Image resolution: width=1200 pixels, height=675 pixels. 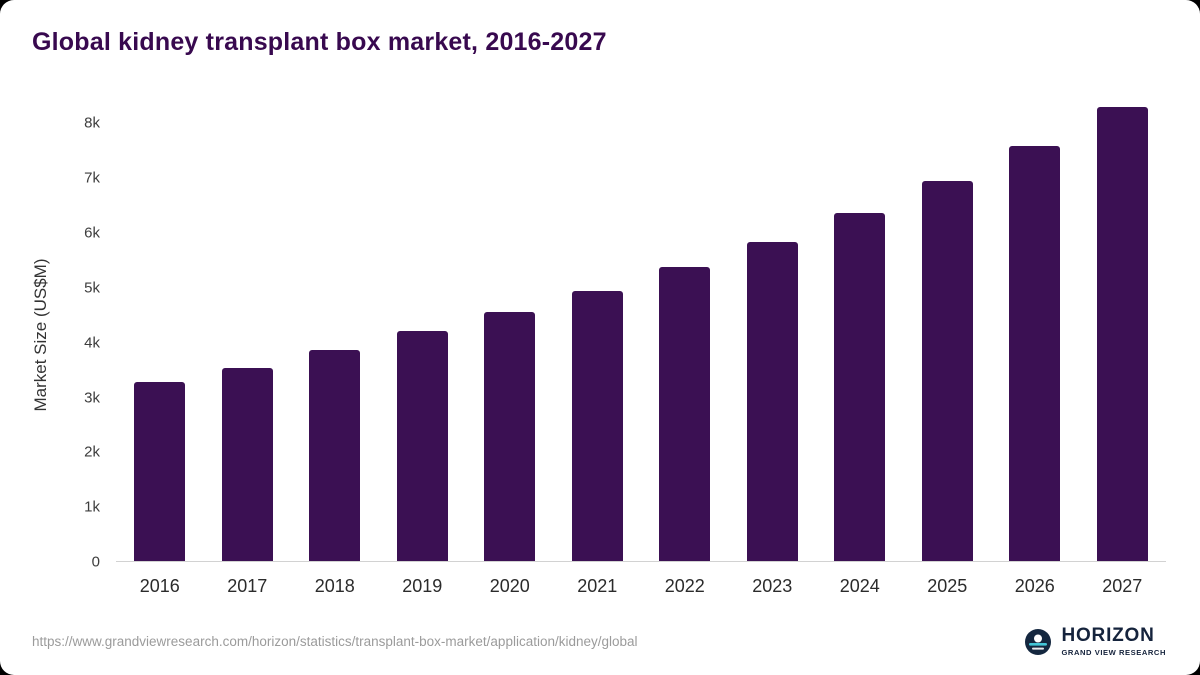 What do you see at coordinates (1122, 586) in the screenshot?
I see `x-tick-2027: 2027` at bounding box center [1122, 586].